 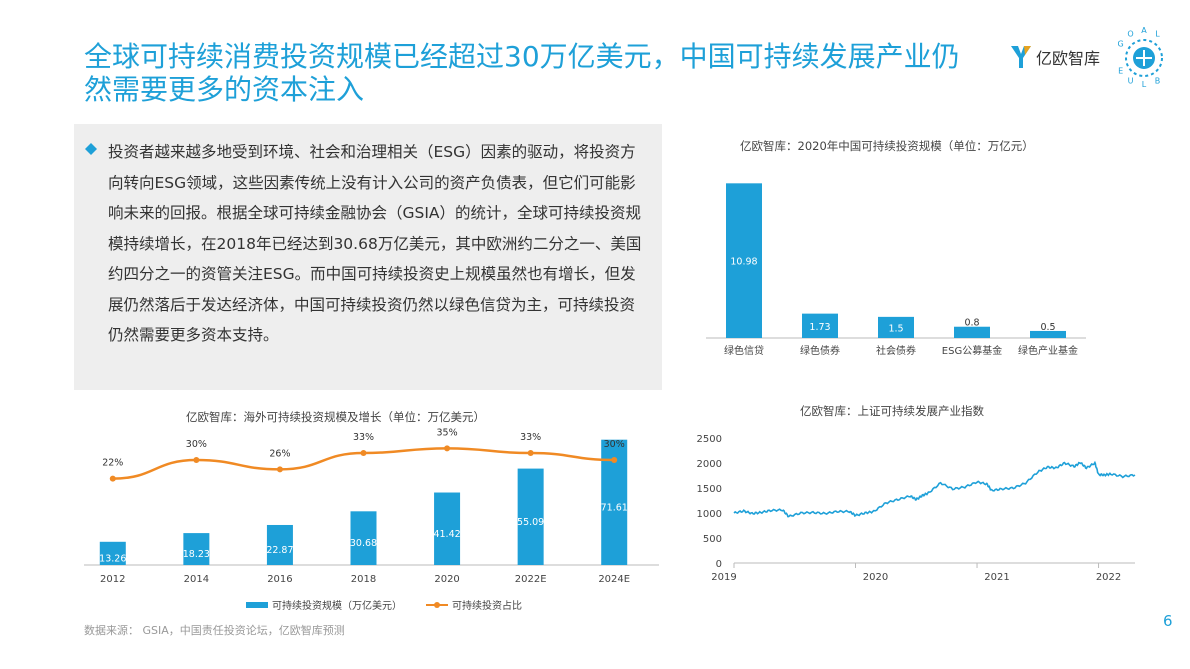 I want to click on y-tick-label: 1000, so click(x=709, y=514).